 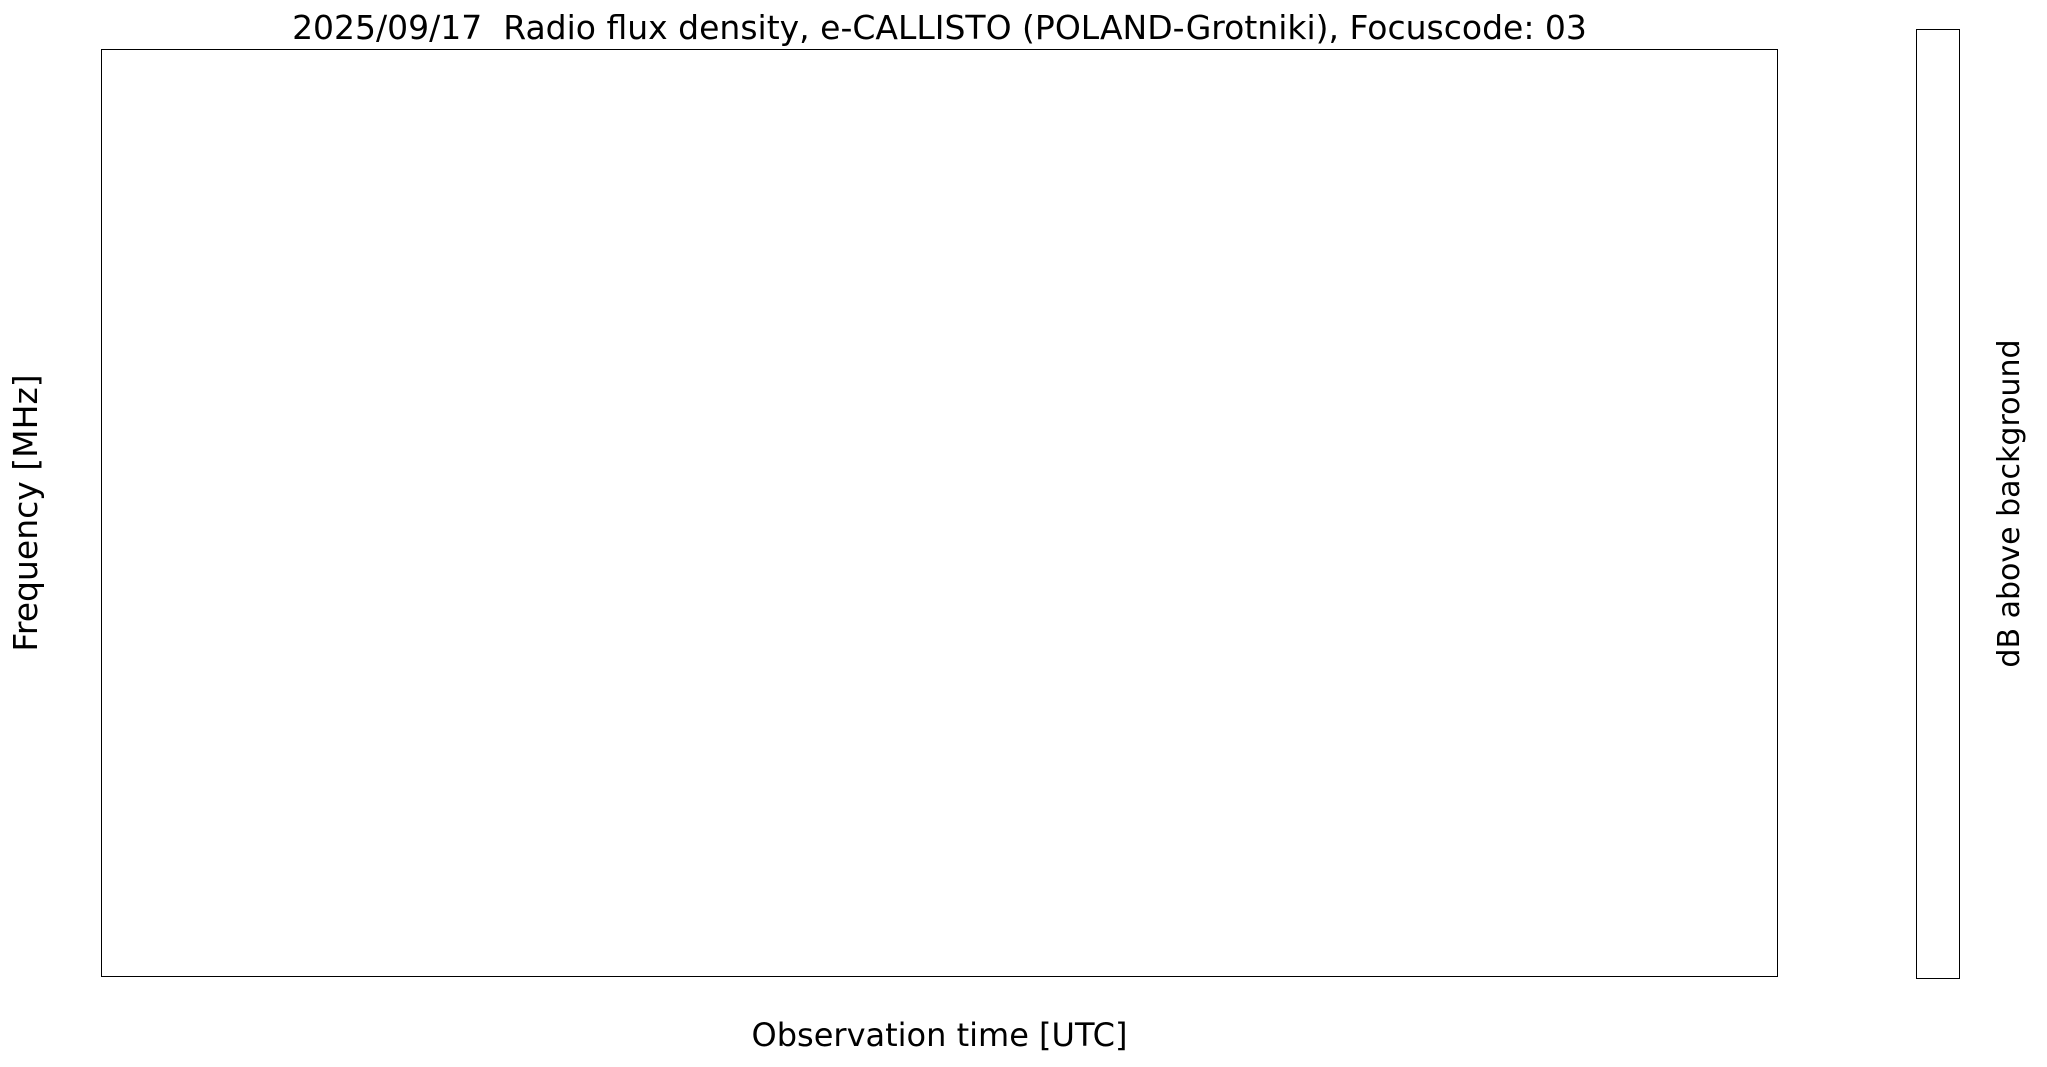 What do you see at coordinates (25, 513) in the screenshot?
I see `y-axis-label: Frequency [MHz]` at bounding box center [25, 513].